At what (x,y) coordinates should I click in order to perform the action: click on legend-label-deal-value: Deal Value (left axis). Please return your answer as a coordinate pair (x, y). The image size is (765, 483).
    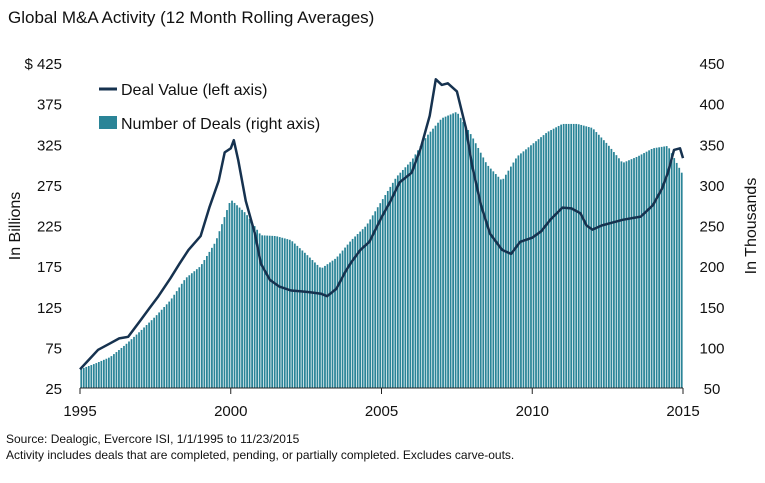
    Looking at the image, I should click on (194, 90).